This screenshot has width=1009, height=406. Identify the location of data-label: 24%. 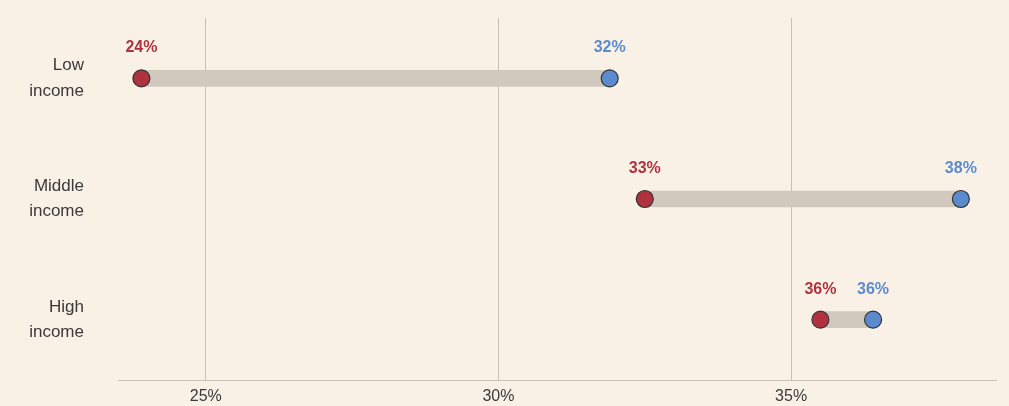
(141, 47).